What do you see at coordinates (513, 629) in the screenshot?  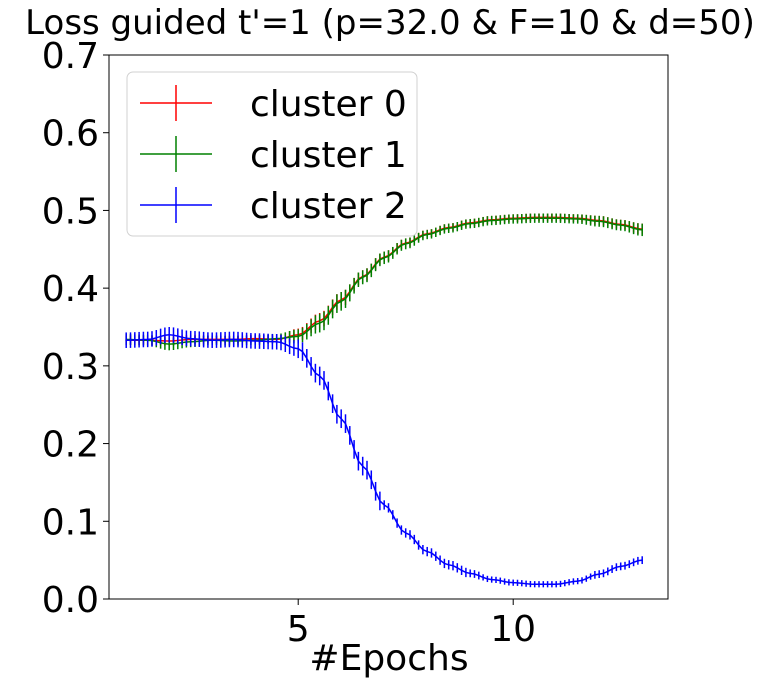 I see `x-tick-label: 10` at bounding box center [513, 629].